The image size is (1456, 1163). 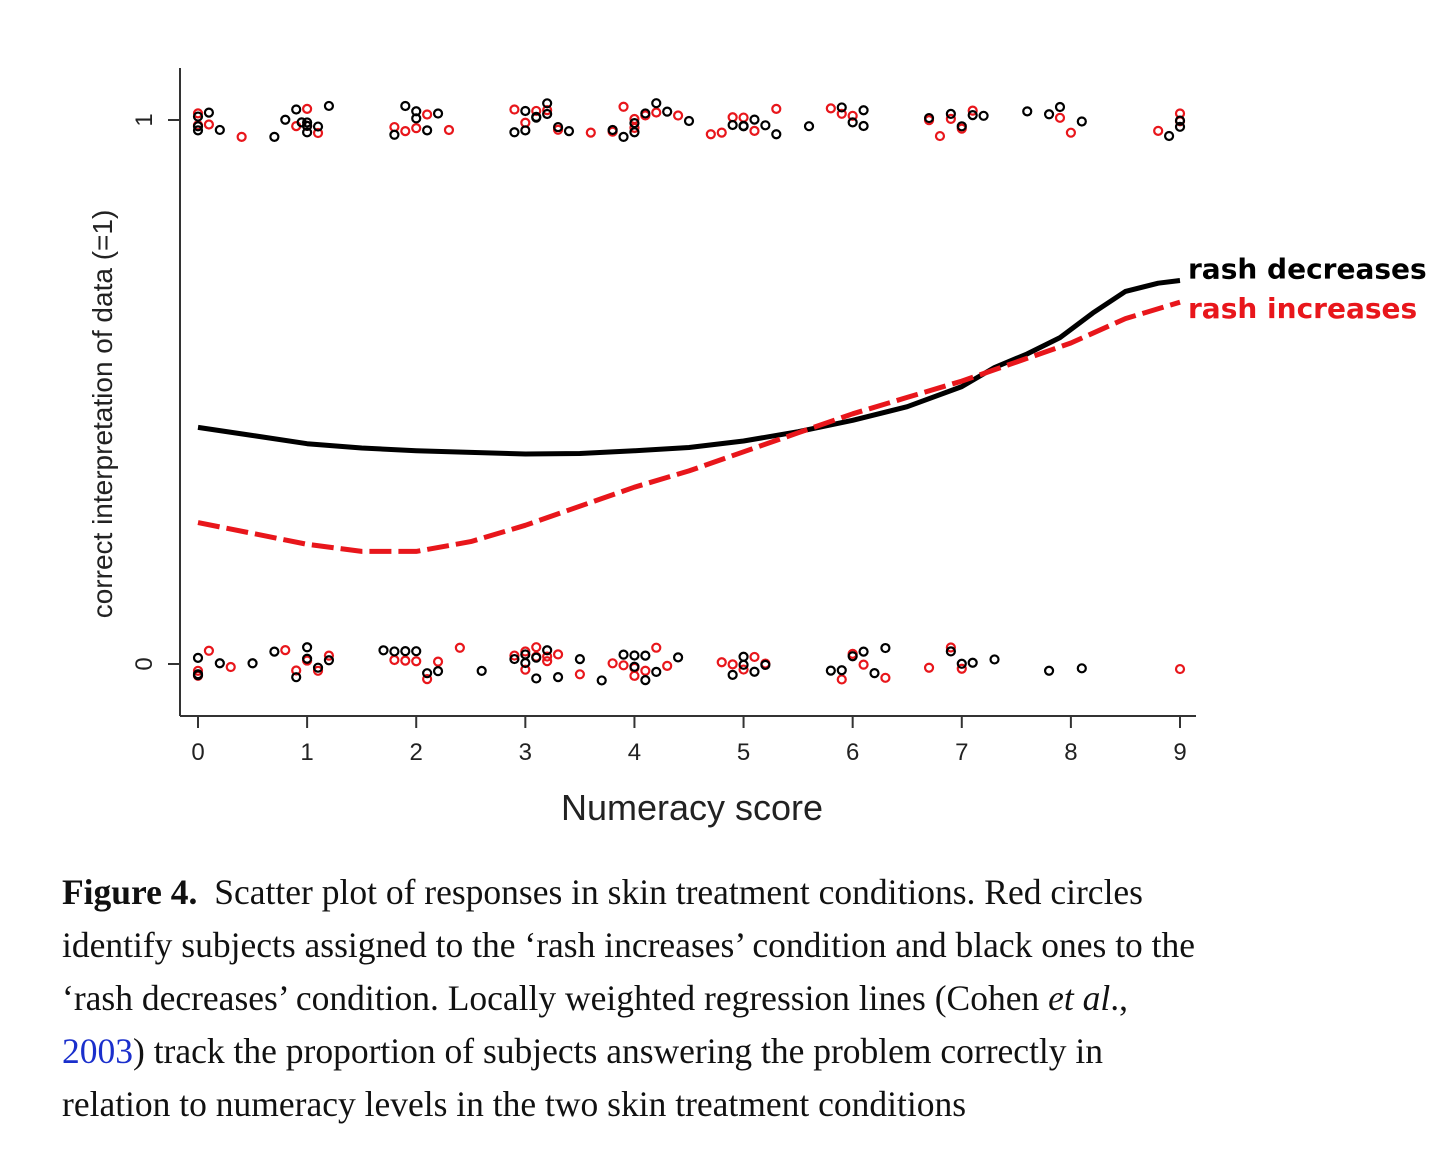 What do you see at coordinates (1307, 268) in the screenshot?
I see `rash-decreases-label: rash decreases` at bounding box center [1307, 268].